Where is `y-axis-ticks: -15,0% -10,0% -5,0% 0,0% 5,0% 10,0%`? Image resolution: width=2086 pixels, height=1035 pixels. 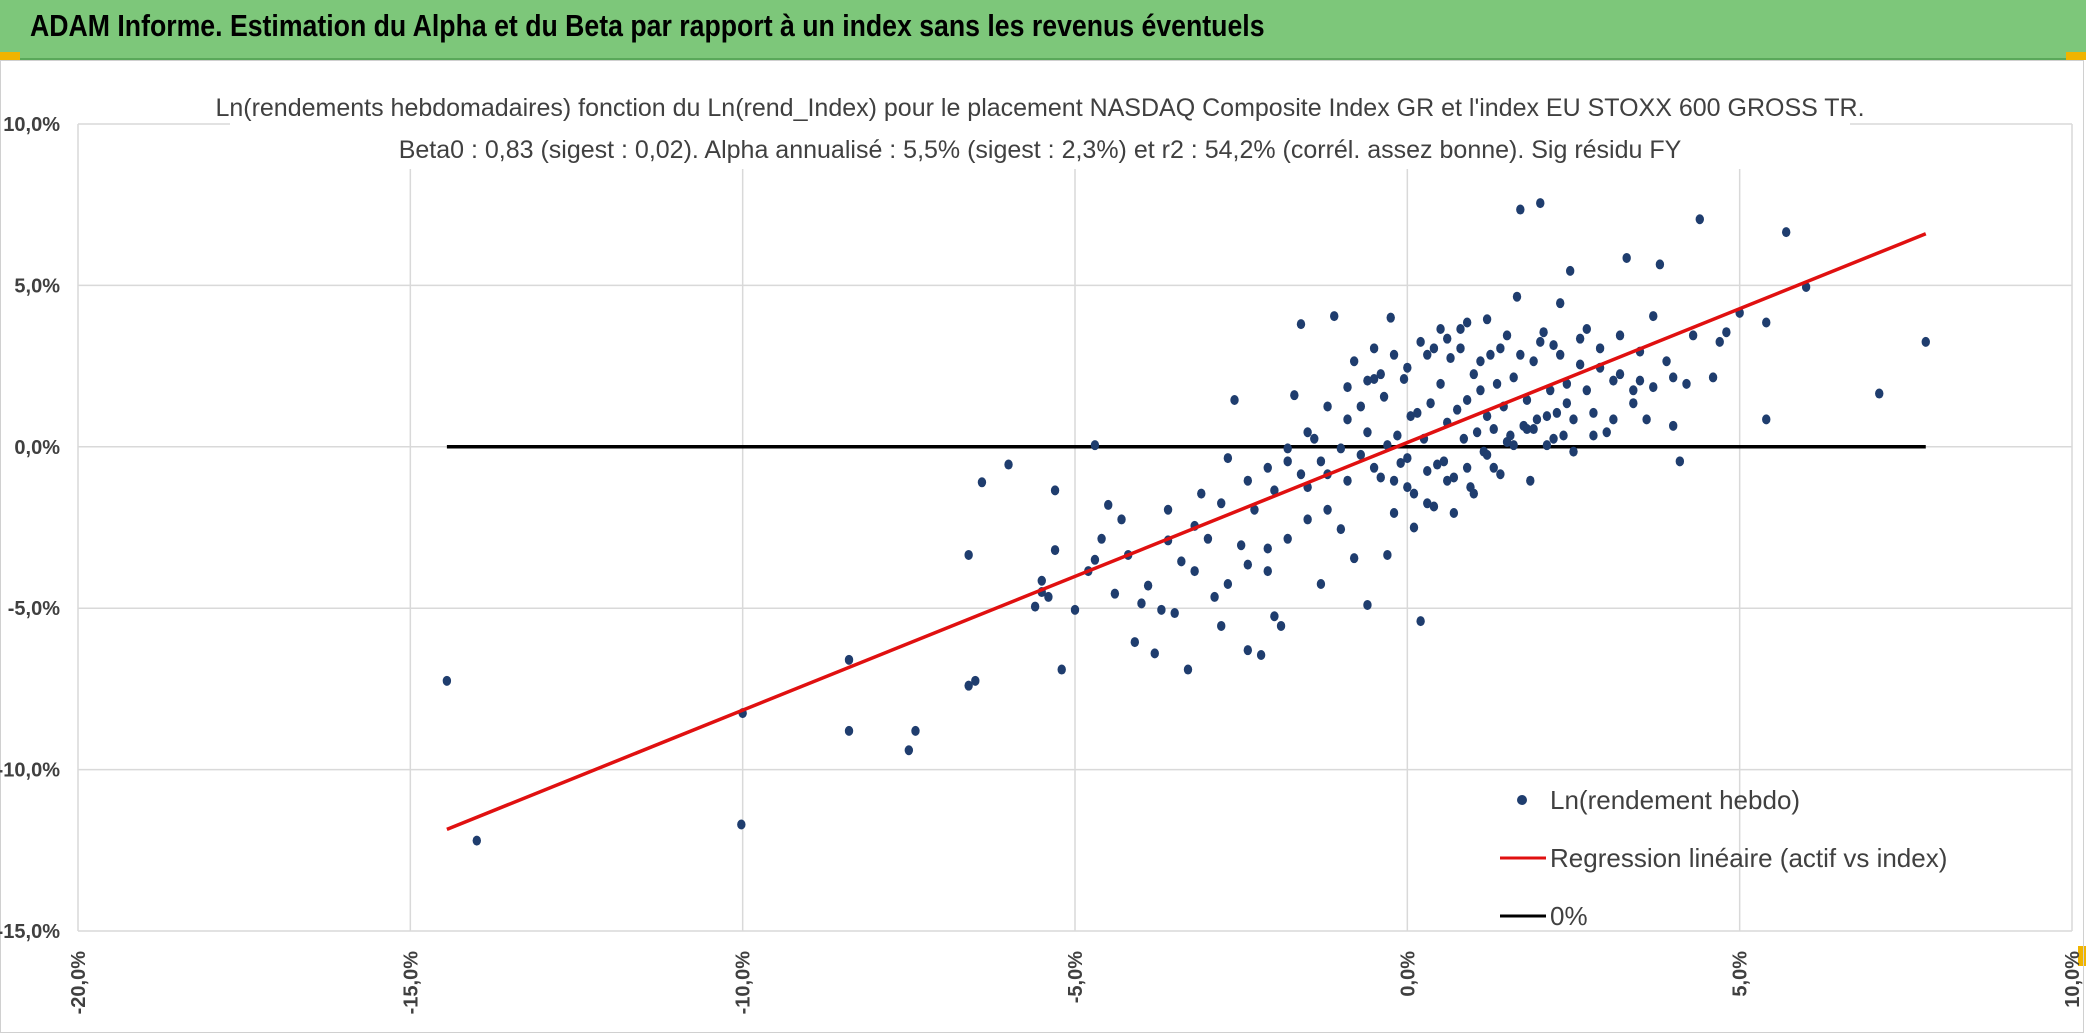
y-axis-ticks: -15,0% -10,0% -5,0% 0,0% 5,0% 10,0% is located at coordinates (30, 528).